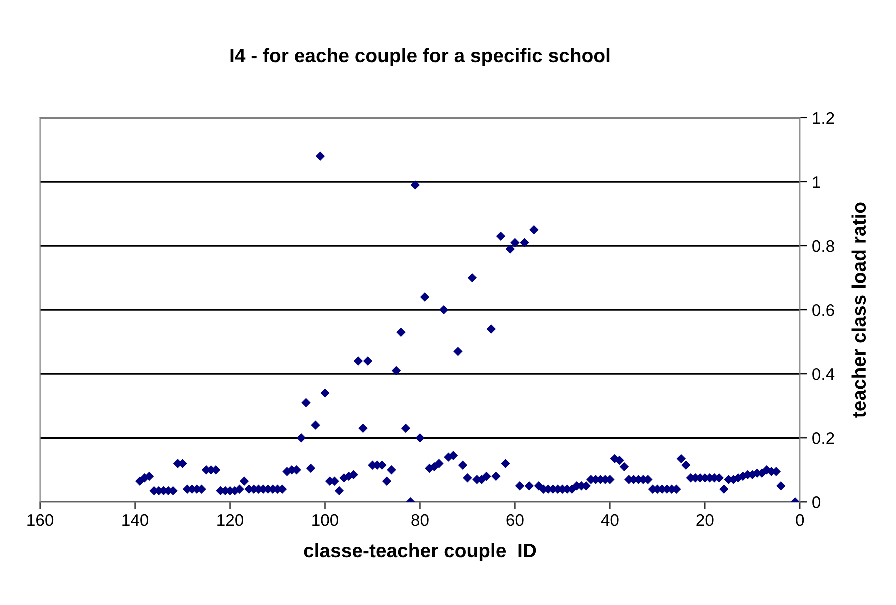 This screenshot has width=896, height=605. What do you see at coordinates (816, 182) in the screenshot?
I see `y-tick-label: 1` at bounding box center [816, 182].